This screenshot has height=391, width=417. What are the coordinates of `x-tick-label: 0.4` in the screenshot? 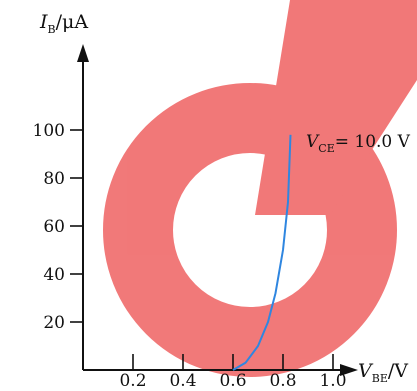 It's located at (182, 381).